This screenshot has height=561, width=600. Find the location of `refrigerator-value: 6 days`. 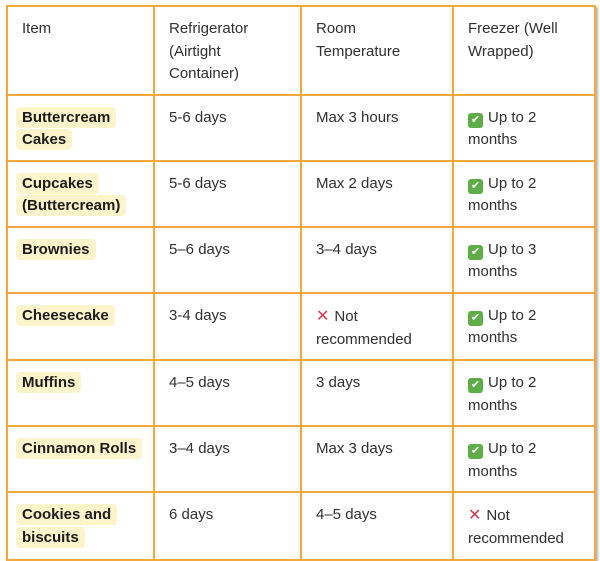

refrigerator-value: 6 days is located at coordinates (191, 514).